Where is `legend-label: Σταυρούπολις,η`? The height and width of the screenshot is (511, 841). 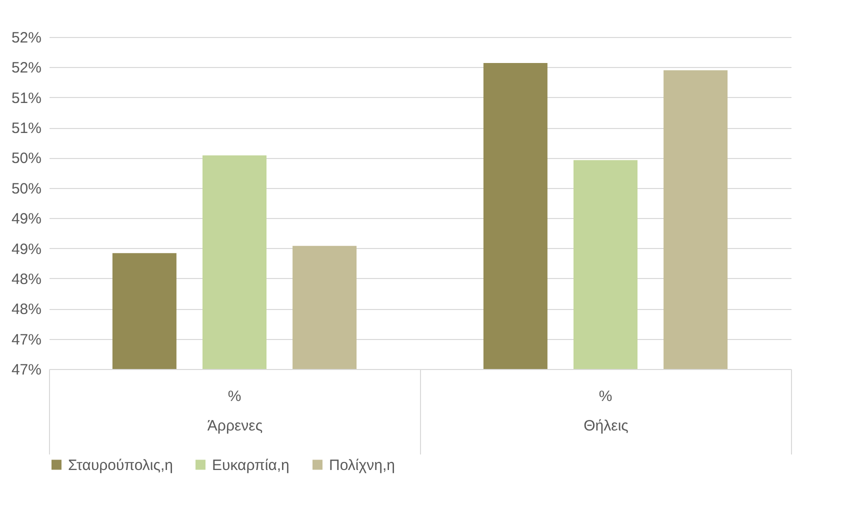
legend-label: Σταυρούπολις,η is located at coordinates (120, 465).